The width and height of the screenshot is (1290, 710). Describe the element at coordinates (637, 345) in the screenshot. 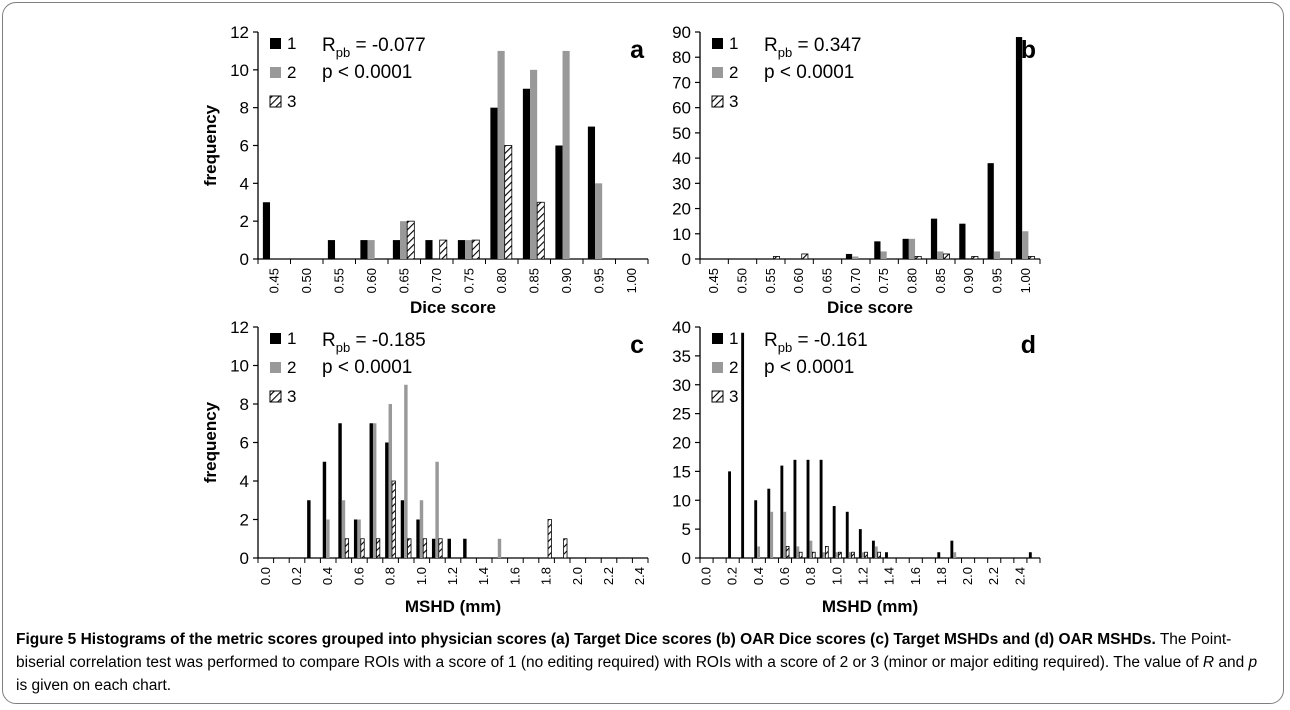

I see `panel-label: c` at that location.